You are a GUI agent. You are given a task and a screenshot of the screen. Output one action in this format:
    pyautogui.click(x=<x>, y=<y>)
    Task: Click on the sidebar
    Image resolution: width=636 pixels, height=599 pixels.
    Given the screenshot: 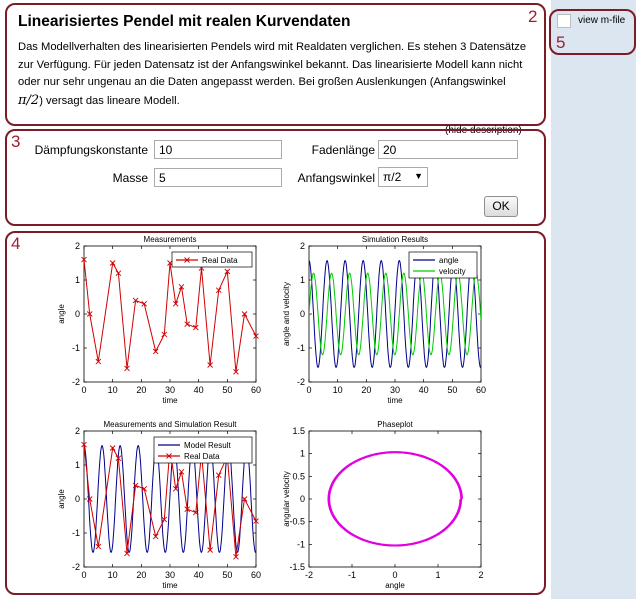 What is the action you would take?
    pyautogui.click(x=593, y=299)
    